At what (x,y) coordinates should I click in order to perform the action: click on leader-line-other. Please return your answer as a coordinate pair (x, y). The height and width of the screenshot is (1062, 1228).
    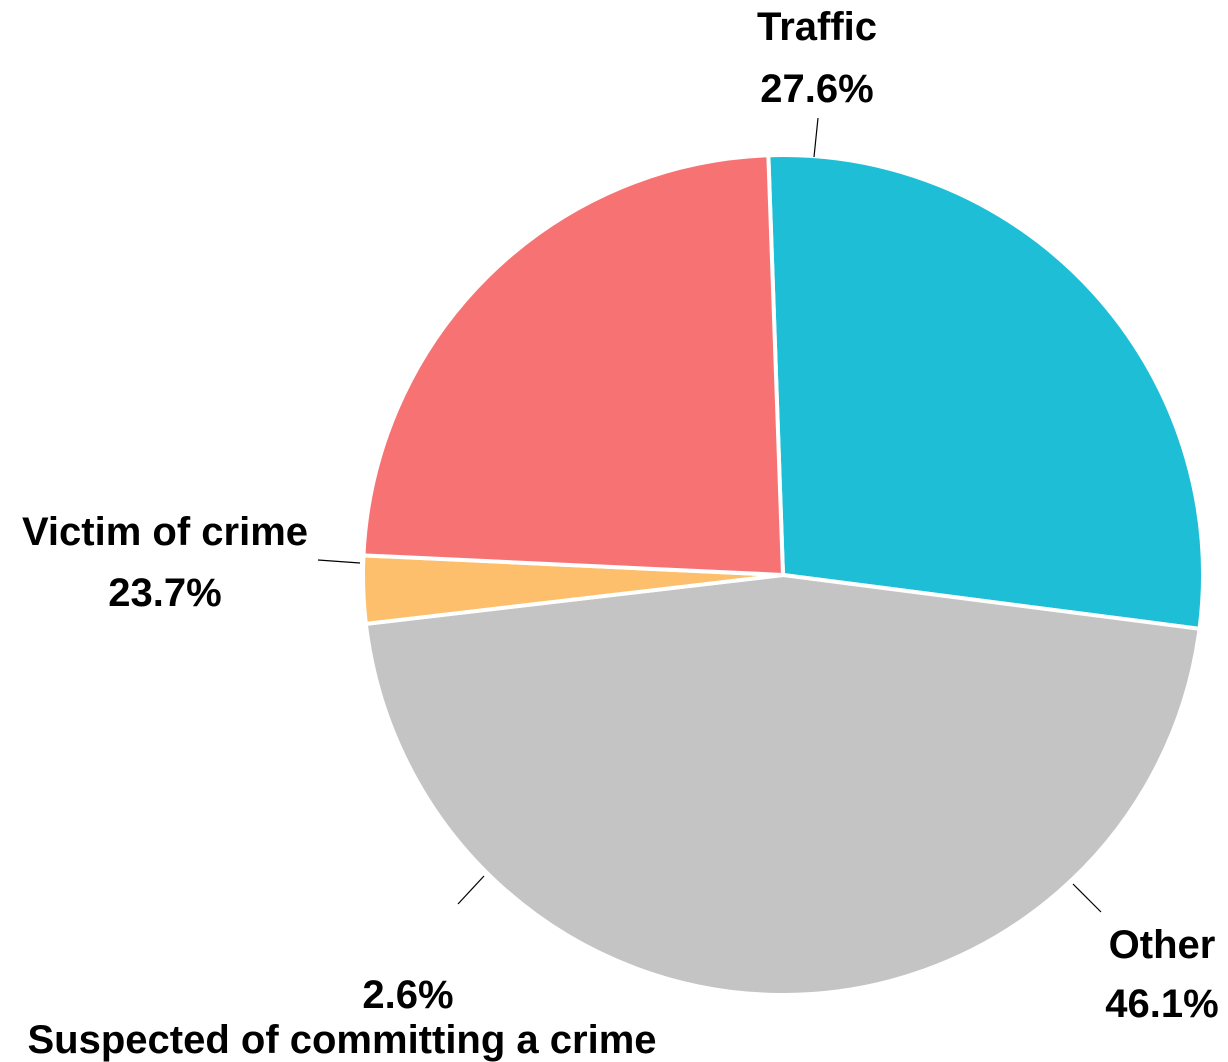
    Looking at the image, I should click on (1087, 898).